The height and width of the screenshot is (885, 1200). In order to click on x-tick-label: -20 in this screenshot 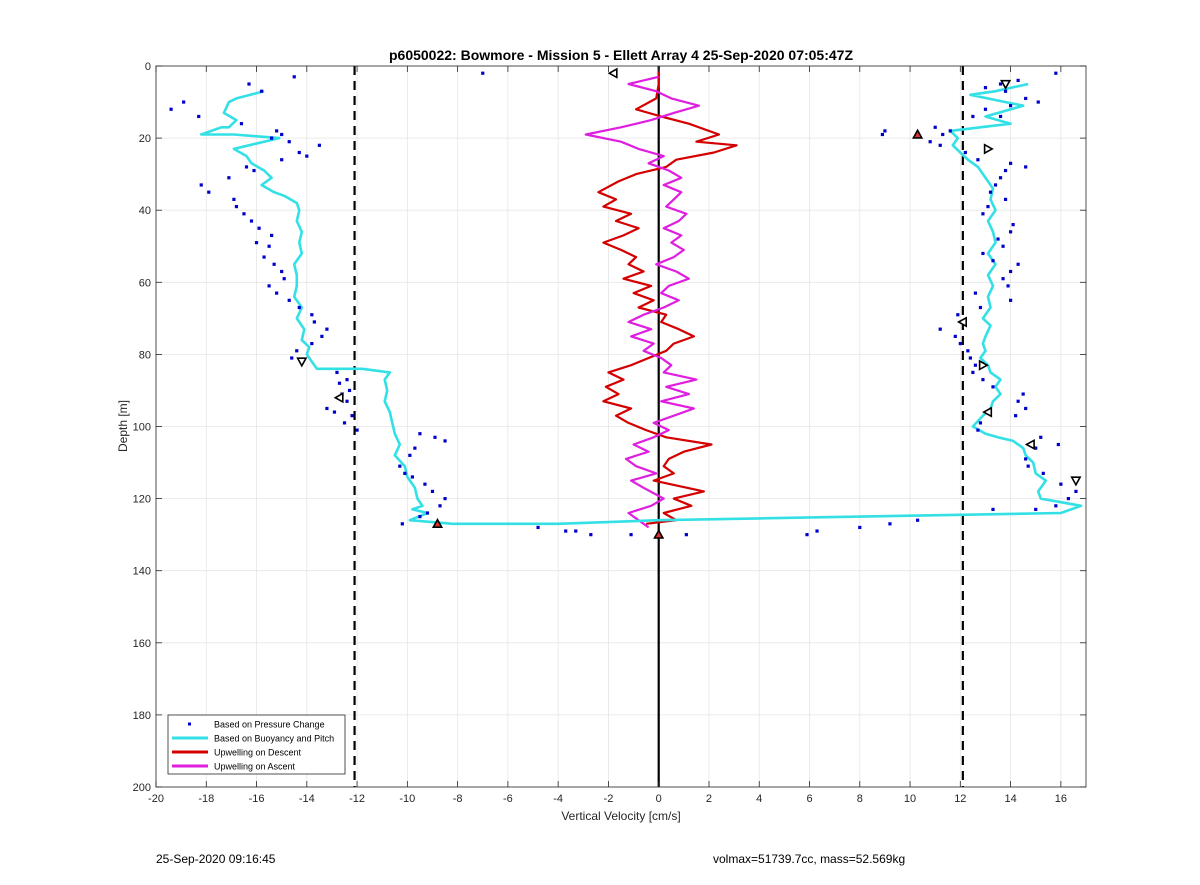, I will do `click(156, 799)`.